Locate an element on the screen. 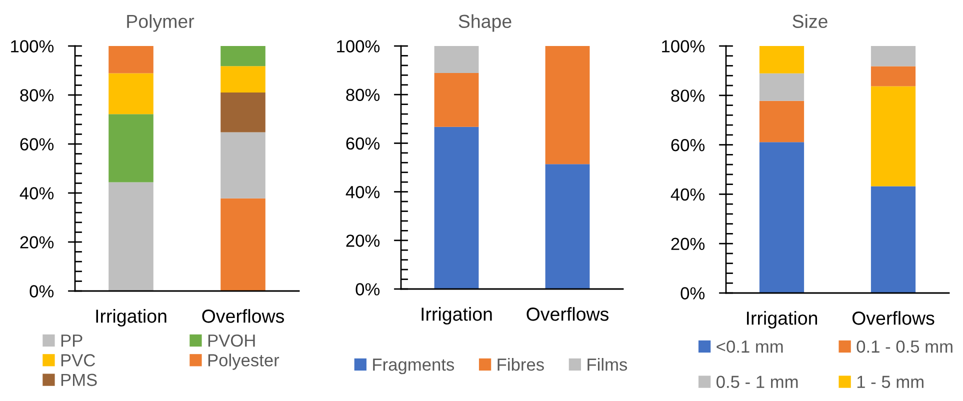  legend-label: PVOH is located at coordinates (231, 340).